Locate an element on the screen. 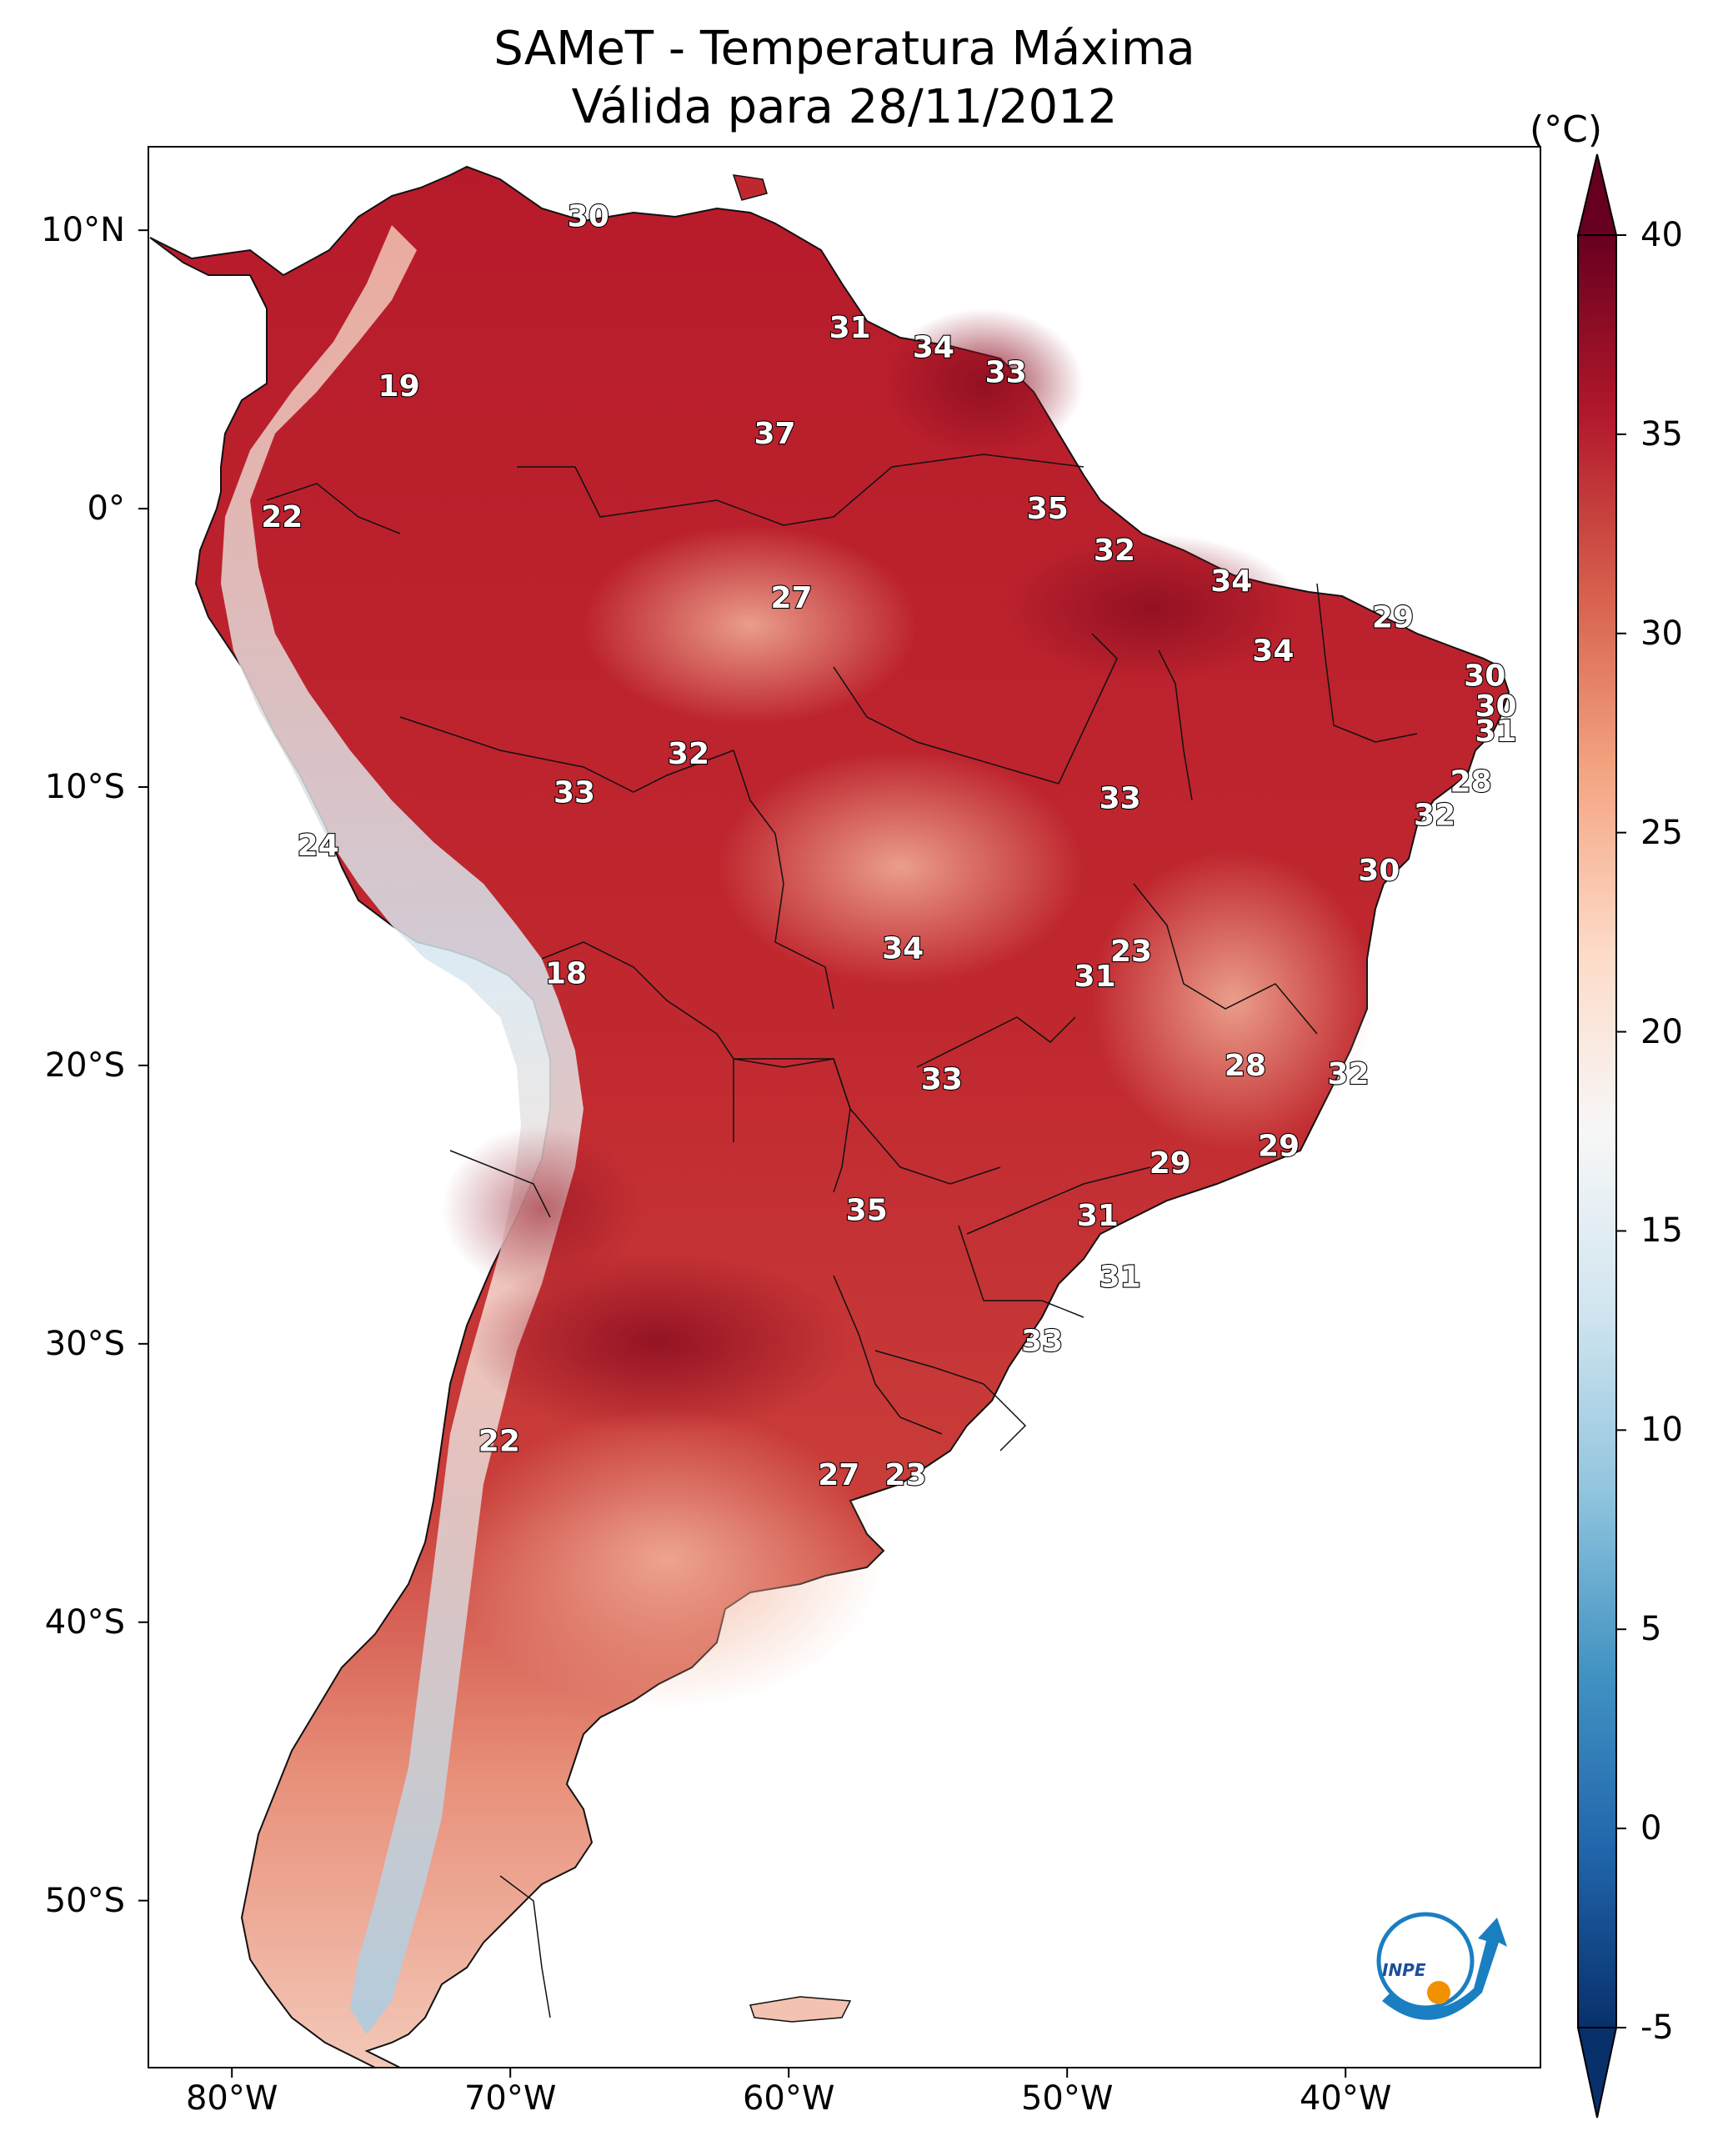 Image resolution: width=1723 pixels, height=2156 pixels. lon-label: 80°W is located at coordinates (231, 2098).